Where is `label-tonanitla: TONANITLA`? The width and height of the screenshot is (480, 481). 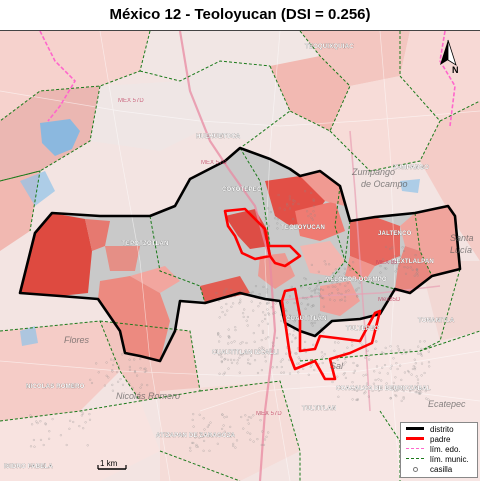
label-tonanitla: TONANITLA is located at coordinates (436, 321).